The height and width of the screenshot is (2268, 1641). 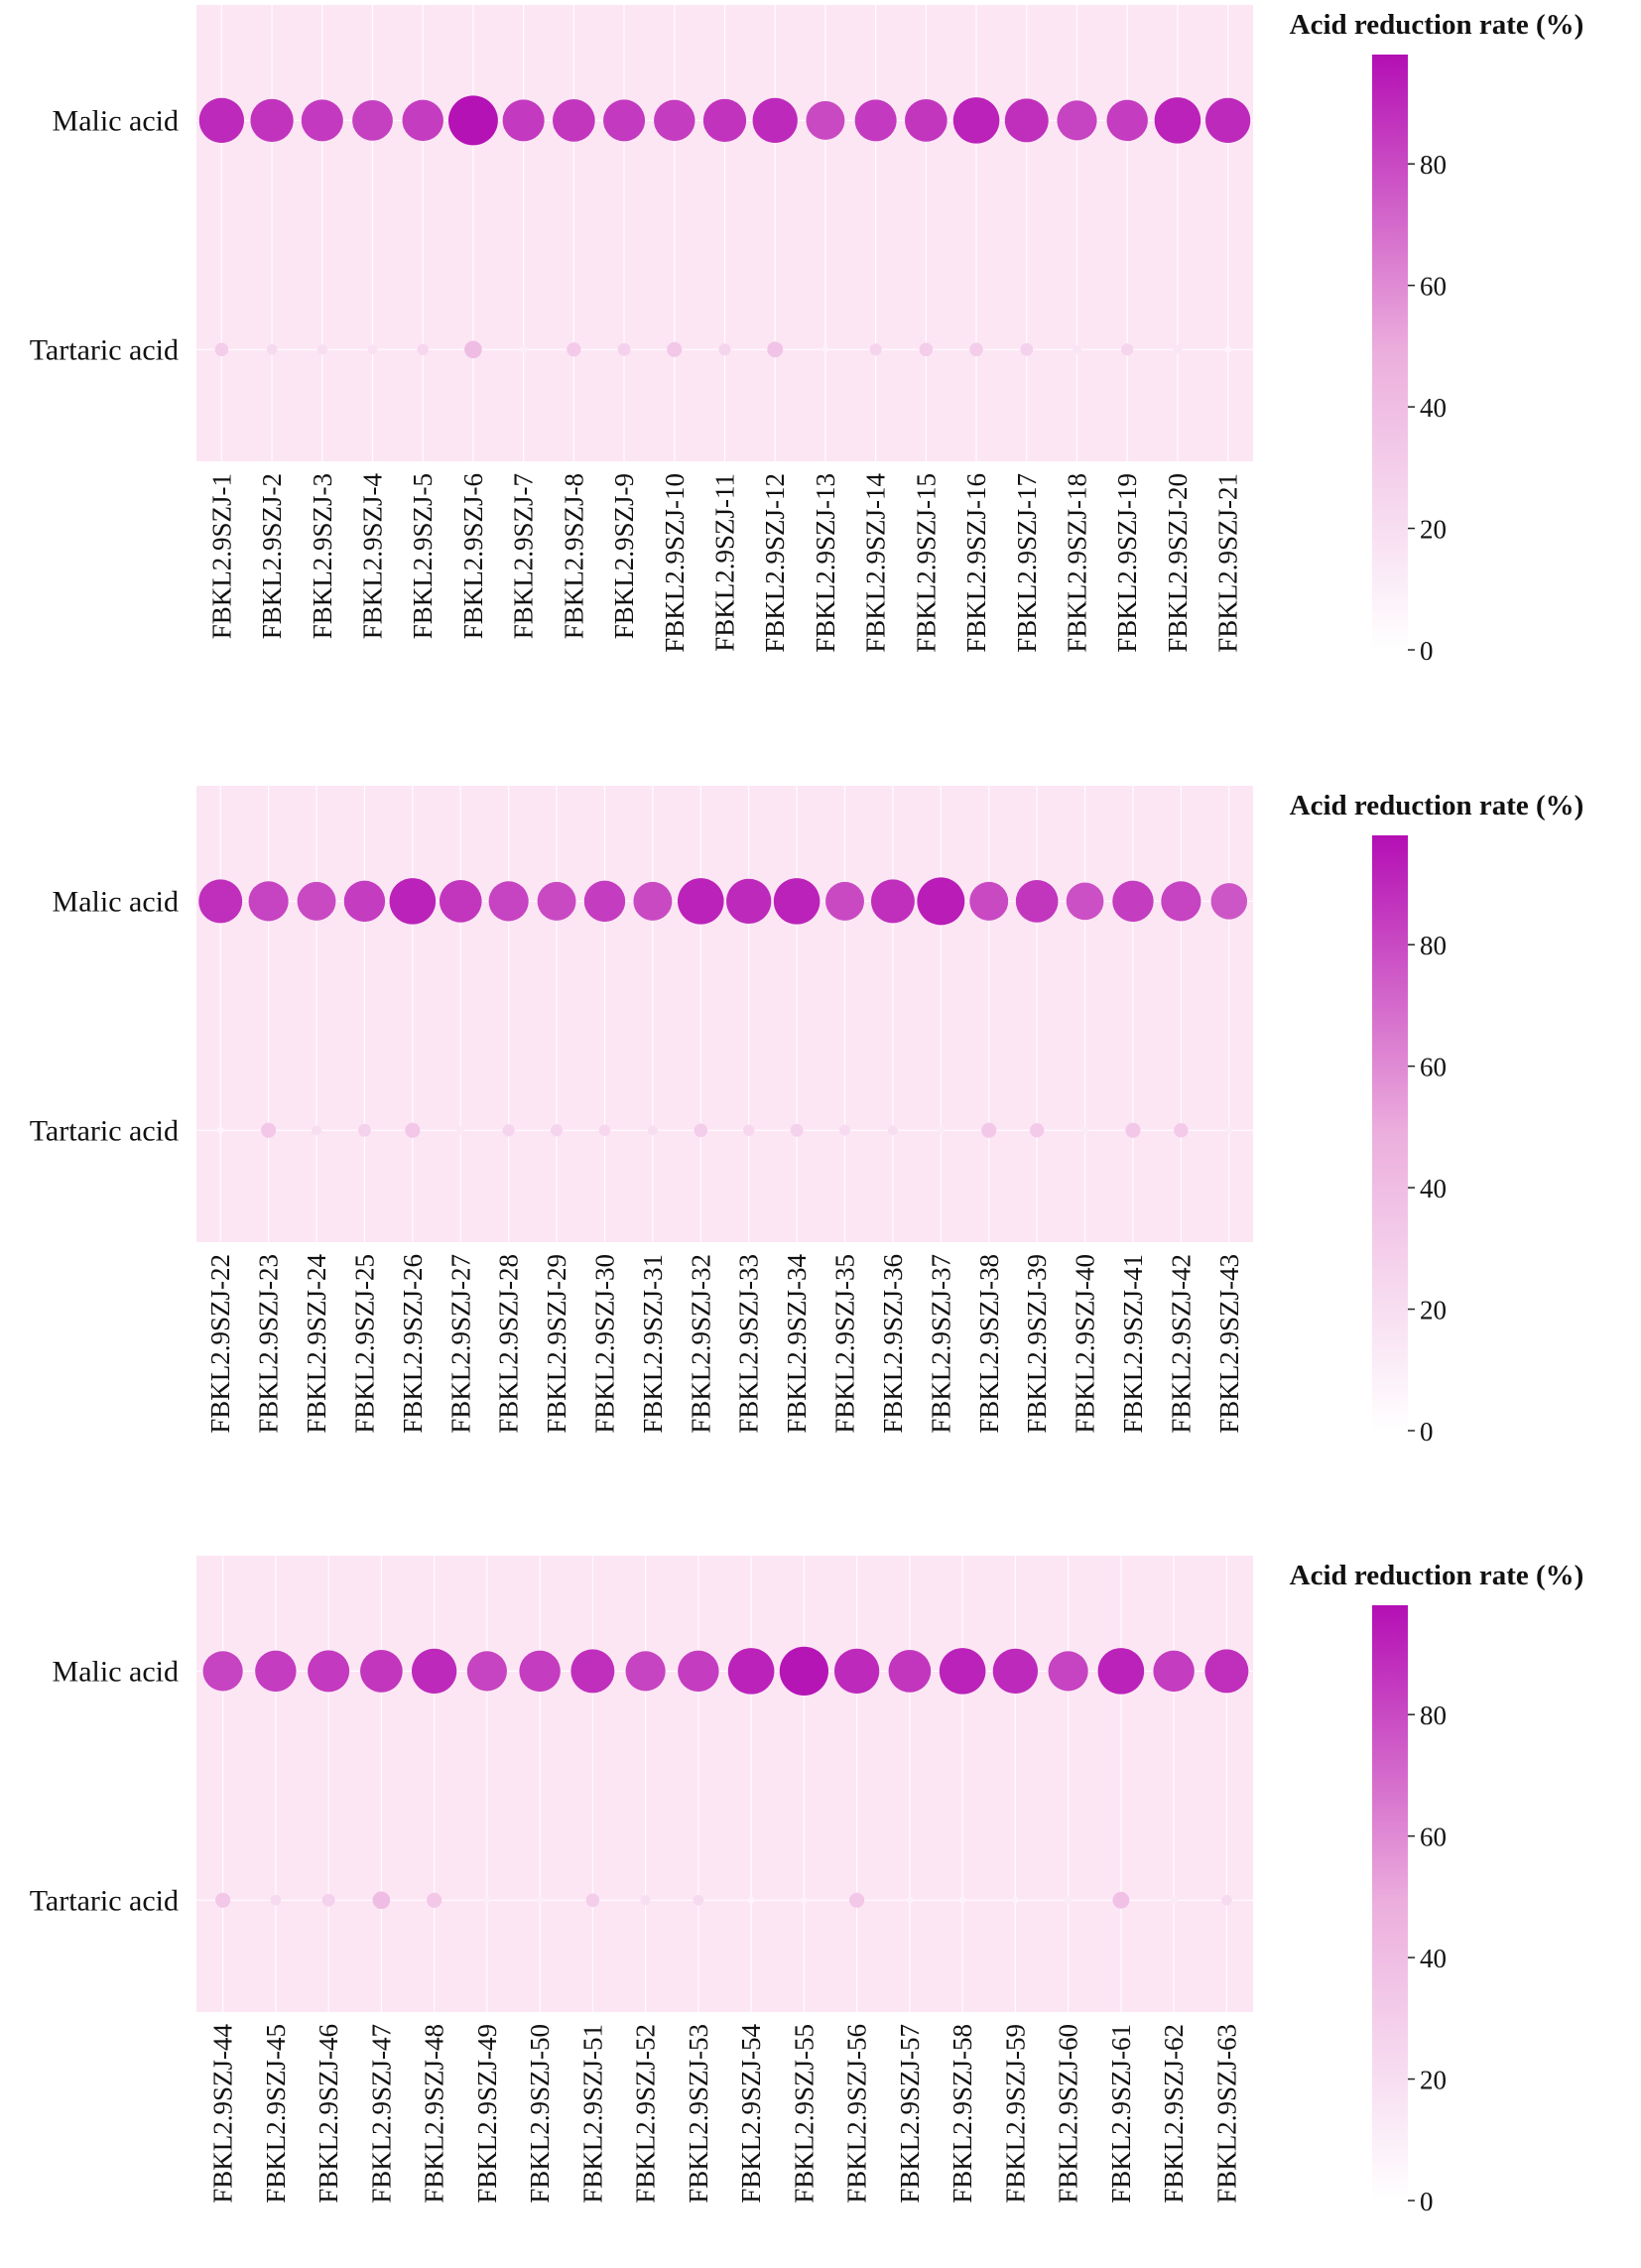 What do you see at coordinates (509, 1344) in the screenshot?
I see `x-tick-label: FBKL2.9SZJ-28` at bounding box center [509, 1344].